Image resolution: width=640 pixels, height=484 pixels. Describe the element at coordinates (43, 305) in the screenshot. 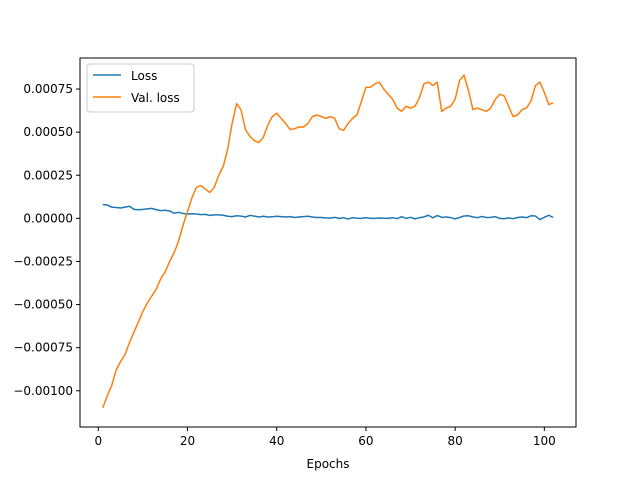

I see `y-tick-label: −0.00050` at that location.